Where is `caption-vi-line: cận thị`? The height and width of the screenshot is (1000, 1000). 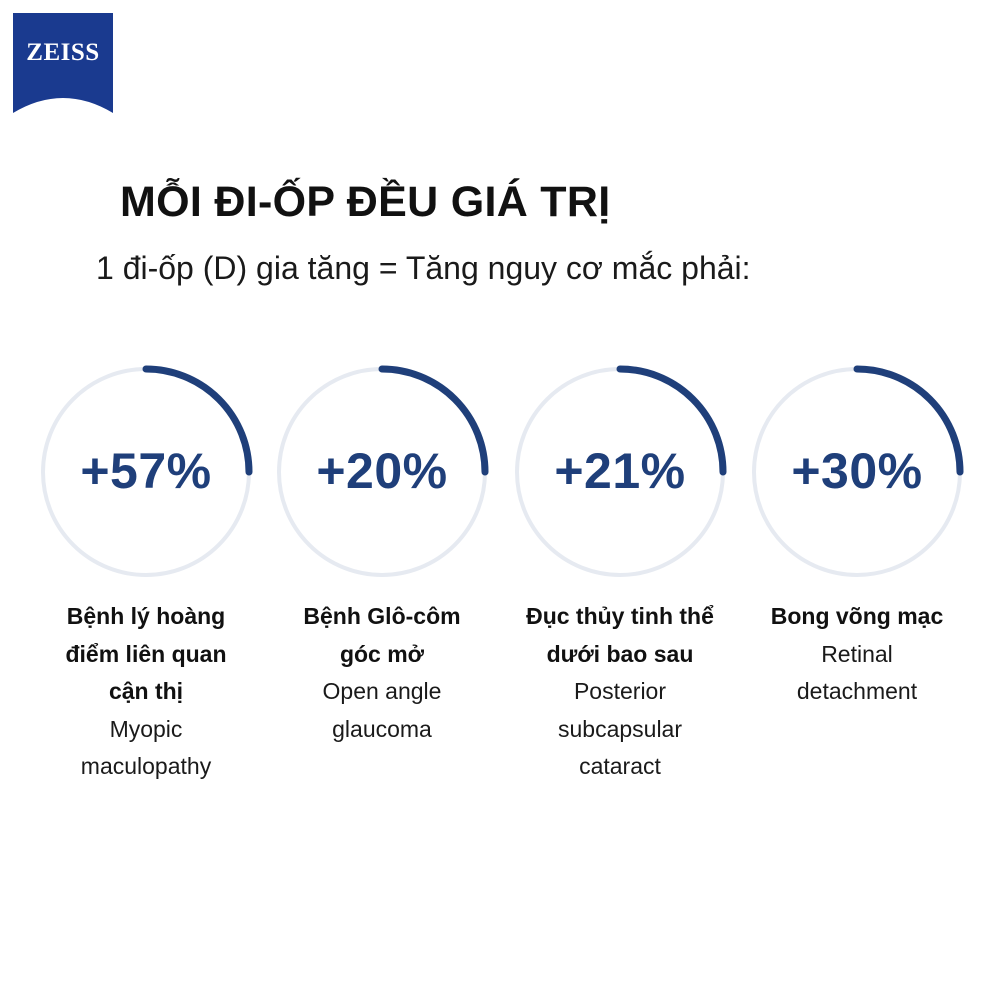
caption-vi-line: cận thị is located at coordinates (146, 691).